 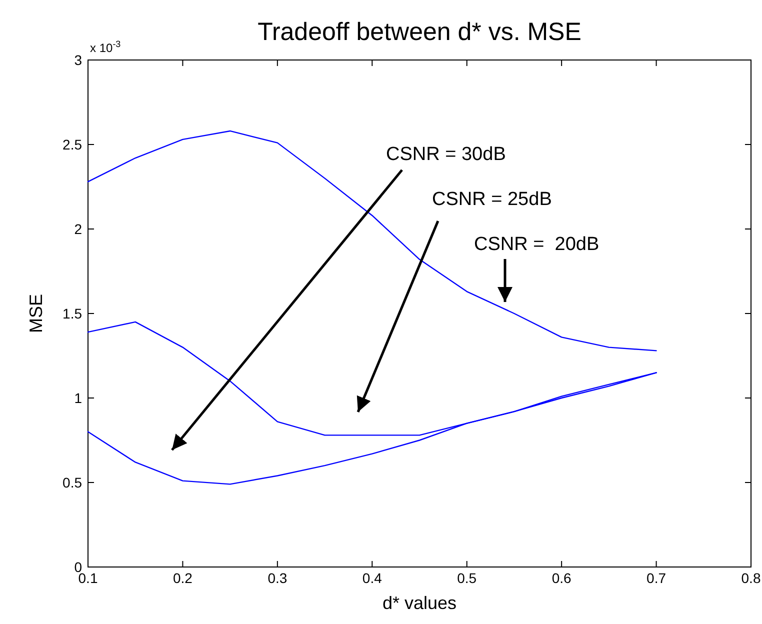 What do you see at coordinates (278, 578) in the screenshot?
I see `x-tick-label: 0.3` at bounding box center [278, 578].